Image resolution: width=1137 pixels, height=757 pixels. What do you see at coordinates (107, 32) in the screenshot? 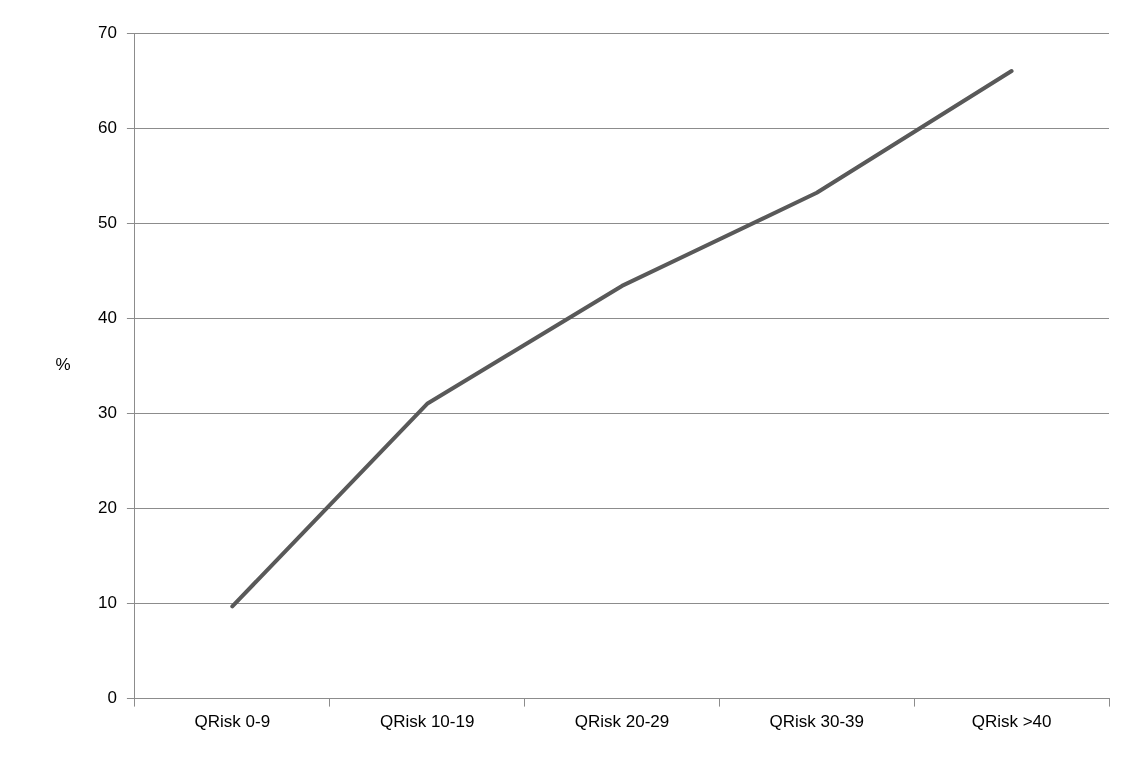
I see `y-tick-label: 70` at bounding box center [107, 32].